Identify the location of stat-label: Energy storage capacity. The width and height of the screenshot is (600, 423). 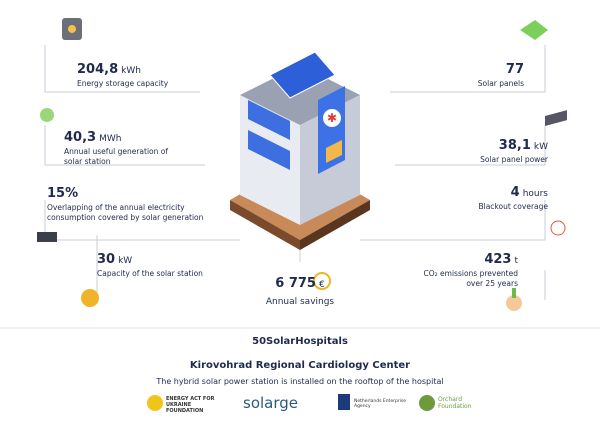
(123, 83).